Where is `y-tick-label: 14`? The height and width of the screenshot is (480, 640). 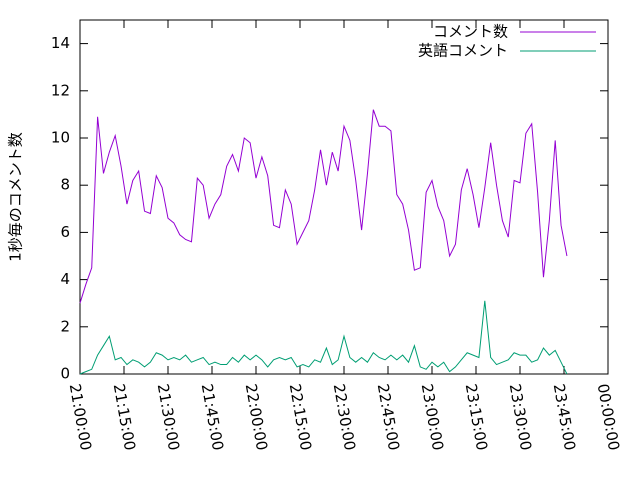 y-tick-label: 14 is located at coordinates (60, 43).